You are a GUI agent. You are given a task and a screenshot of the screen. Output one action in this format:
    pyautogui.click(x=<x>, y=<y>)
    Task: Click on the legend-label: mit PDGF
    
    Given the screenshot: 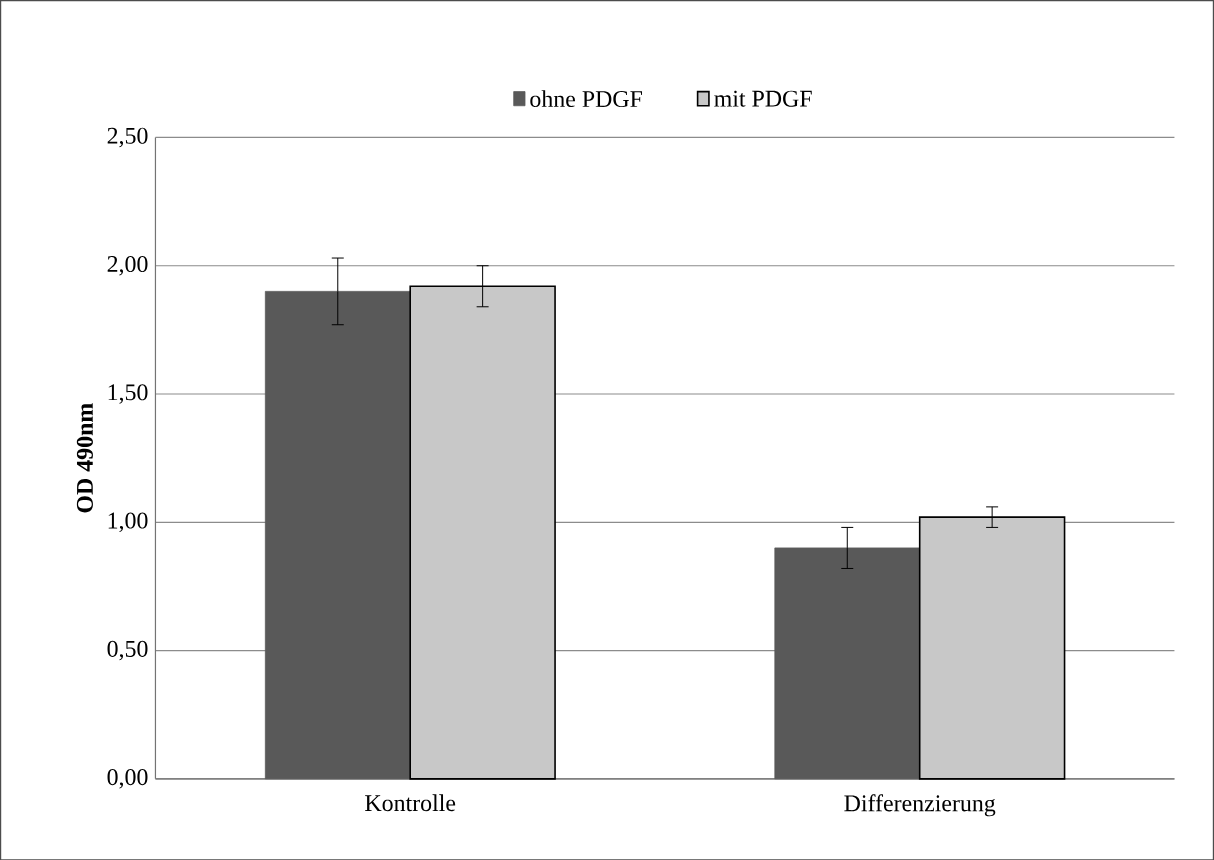 What is the action you would take?
    pyautogui.click(x=763, y=98)
    